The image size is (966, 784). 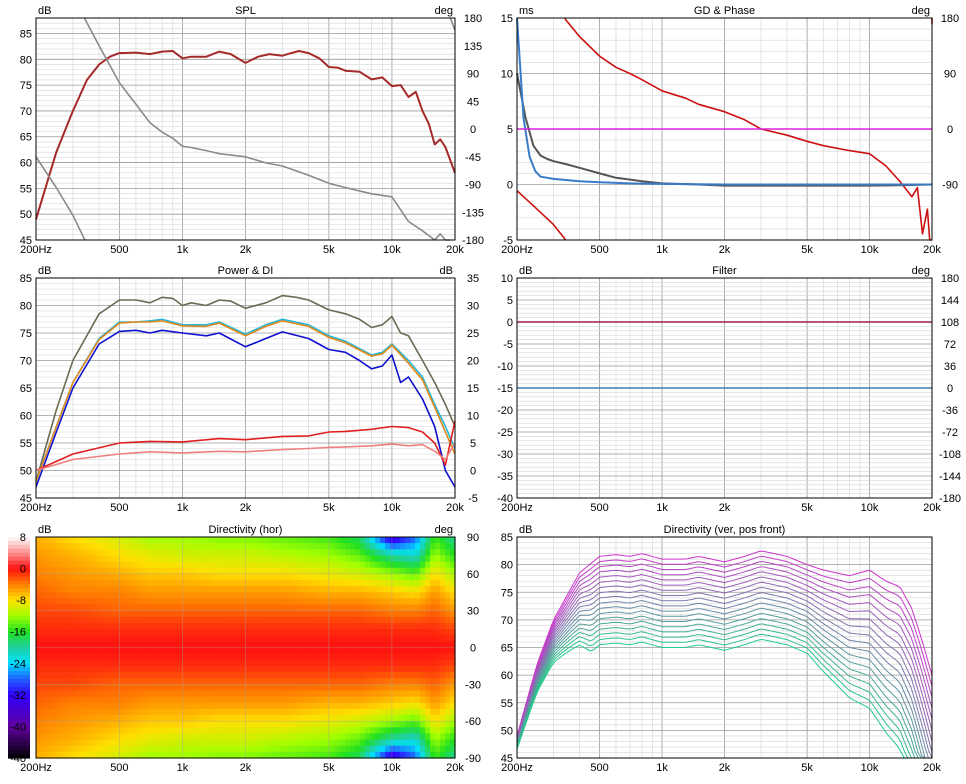 What do you see at coordinates (26, 60) in the screenshot?
I see `y-tick-label: 80` at bounding box center [26, 60].